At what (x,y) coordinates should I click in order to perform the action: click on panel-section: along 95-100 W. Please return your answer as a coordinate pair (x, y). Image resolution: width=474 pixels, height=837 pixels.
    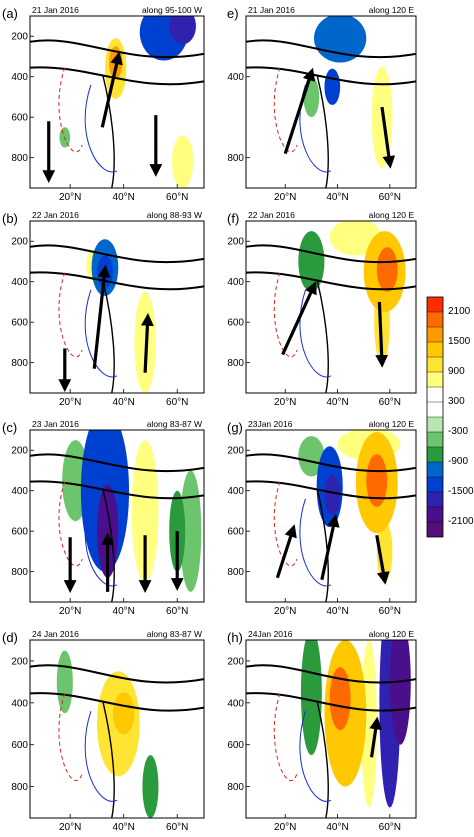
    Looking at the image, I should click on (172, 10).